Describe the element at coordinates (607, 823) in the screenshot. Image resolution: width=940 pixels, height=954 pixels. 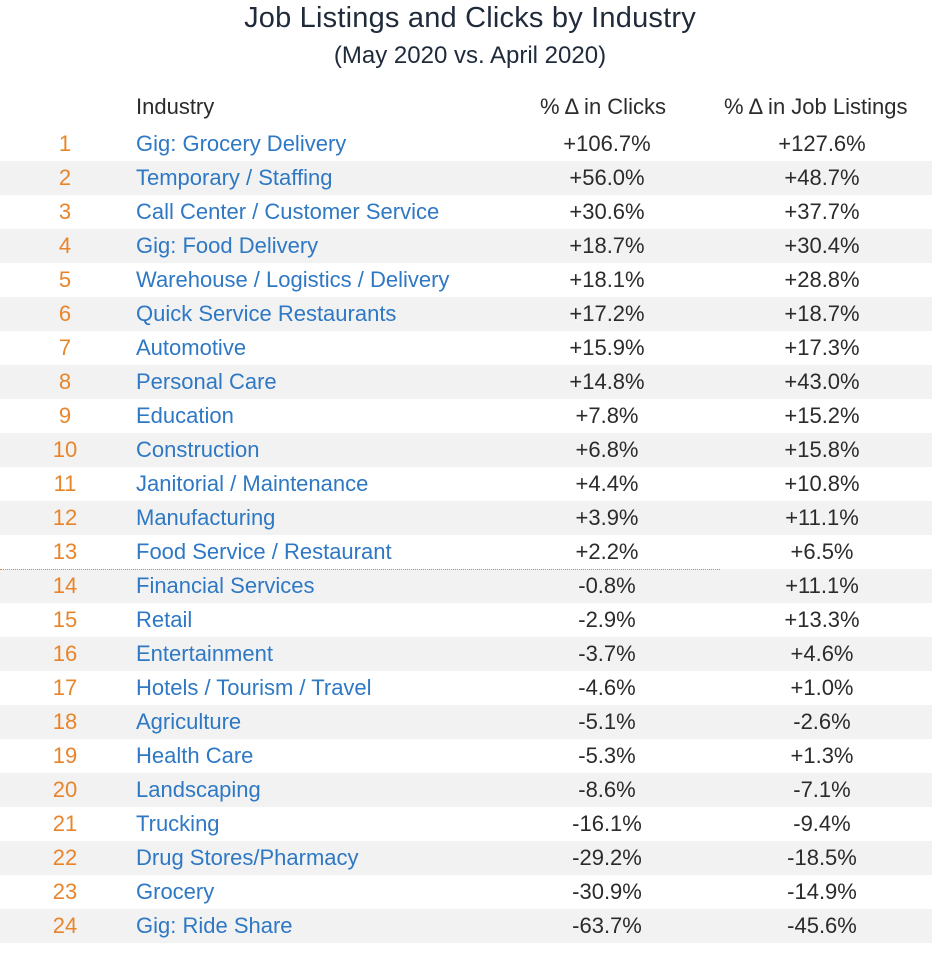
I see `clicks-change-cell: -16.1%` at that location.